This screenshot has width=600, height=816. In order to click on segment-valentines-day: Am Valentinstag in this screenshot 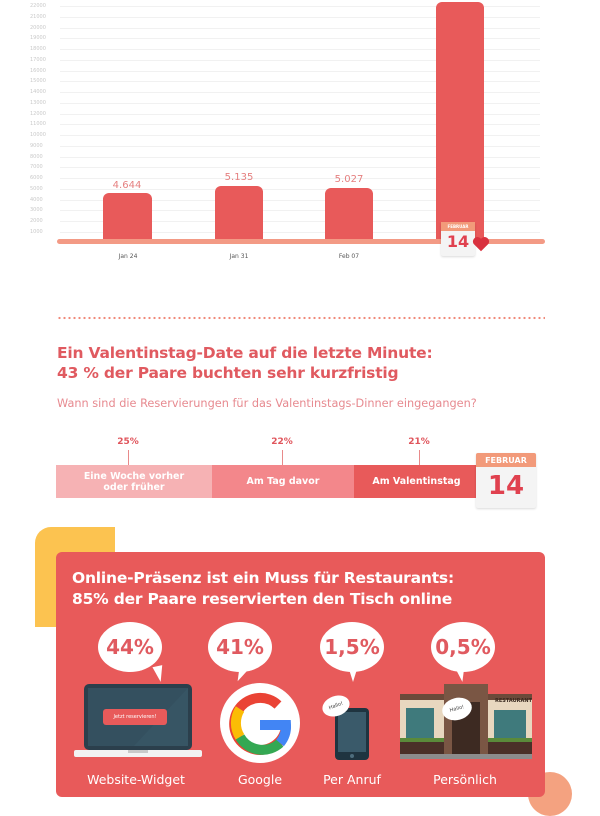, I will do `click(416, 481)`.